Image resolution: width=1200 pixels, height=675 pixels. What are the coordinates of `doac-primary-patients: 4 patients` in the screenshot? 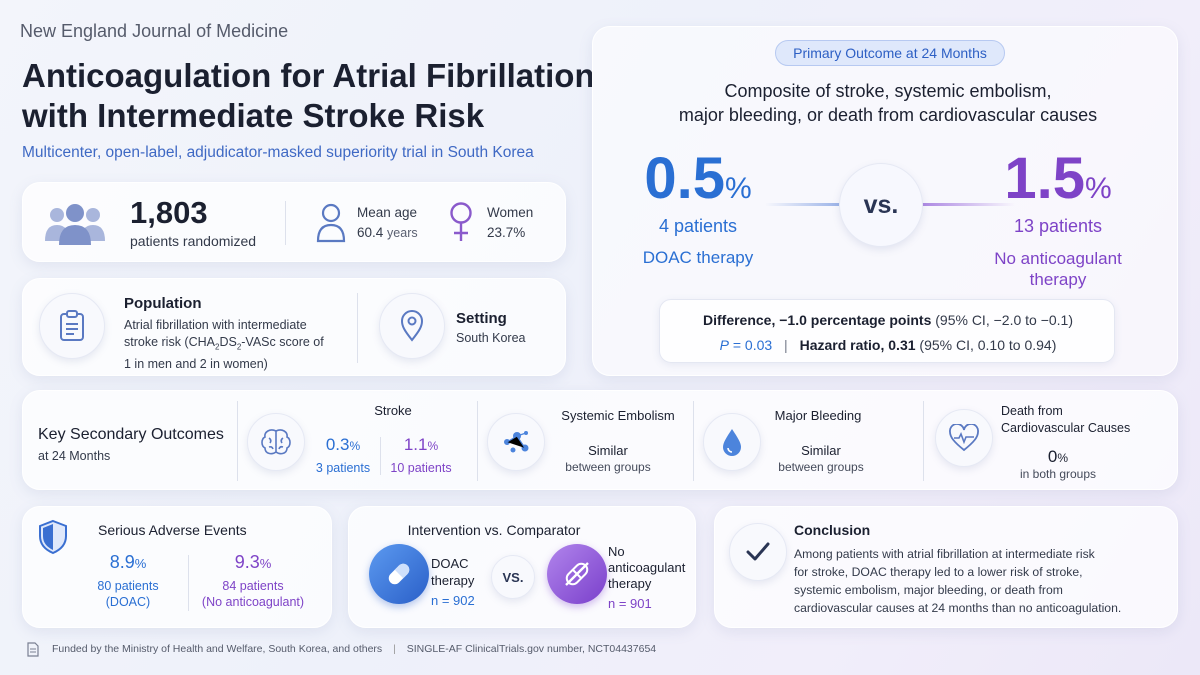 It's located at (698, 226).